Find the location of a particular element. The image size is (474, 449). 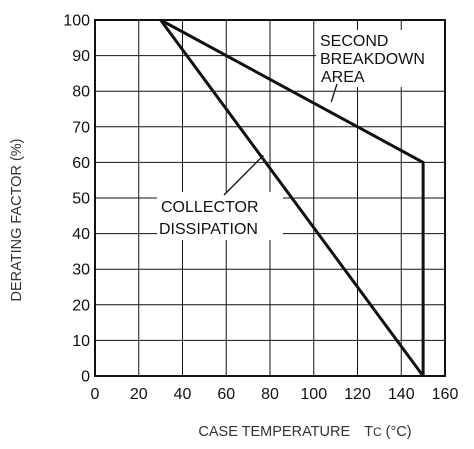

x-tick-label: 0 is located at coordinates (95, 394).